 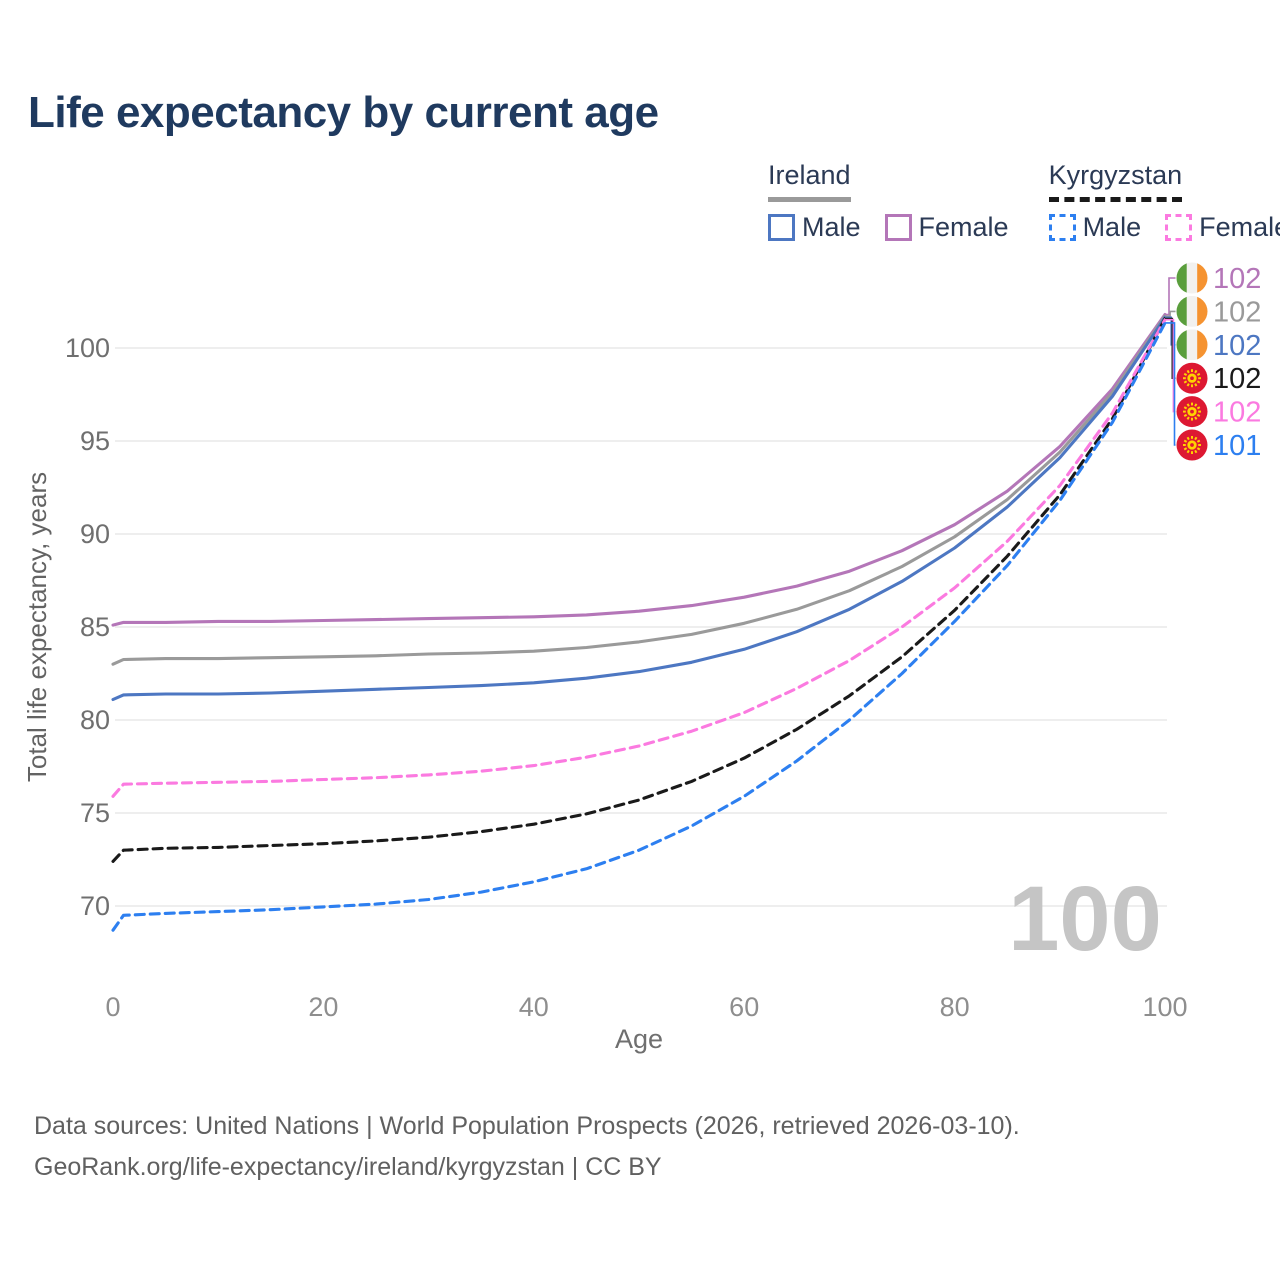 I want to click on end-label-ireland: 102, so click(x=1237, y=312).